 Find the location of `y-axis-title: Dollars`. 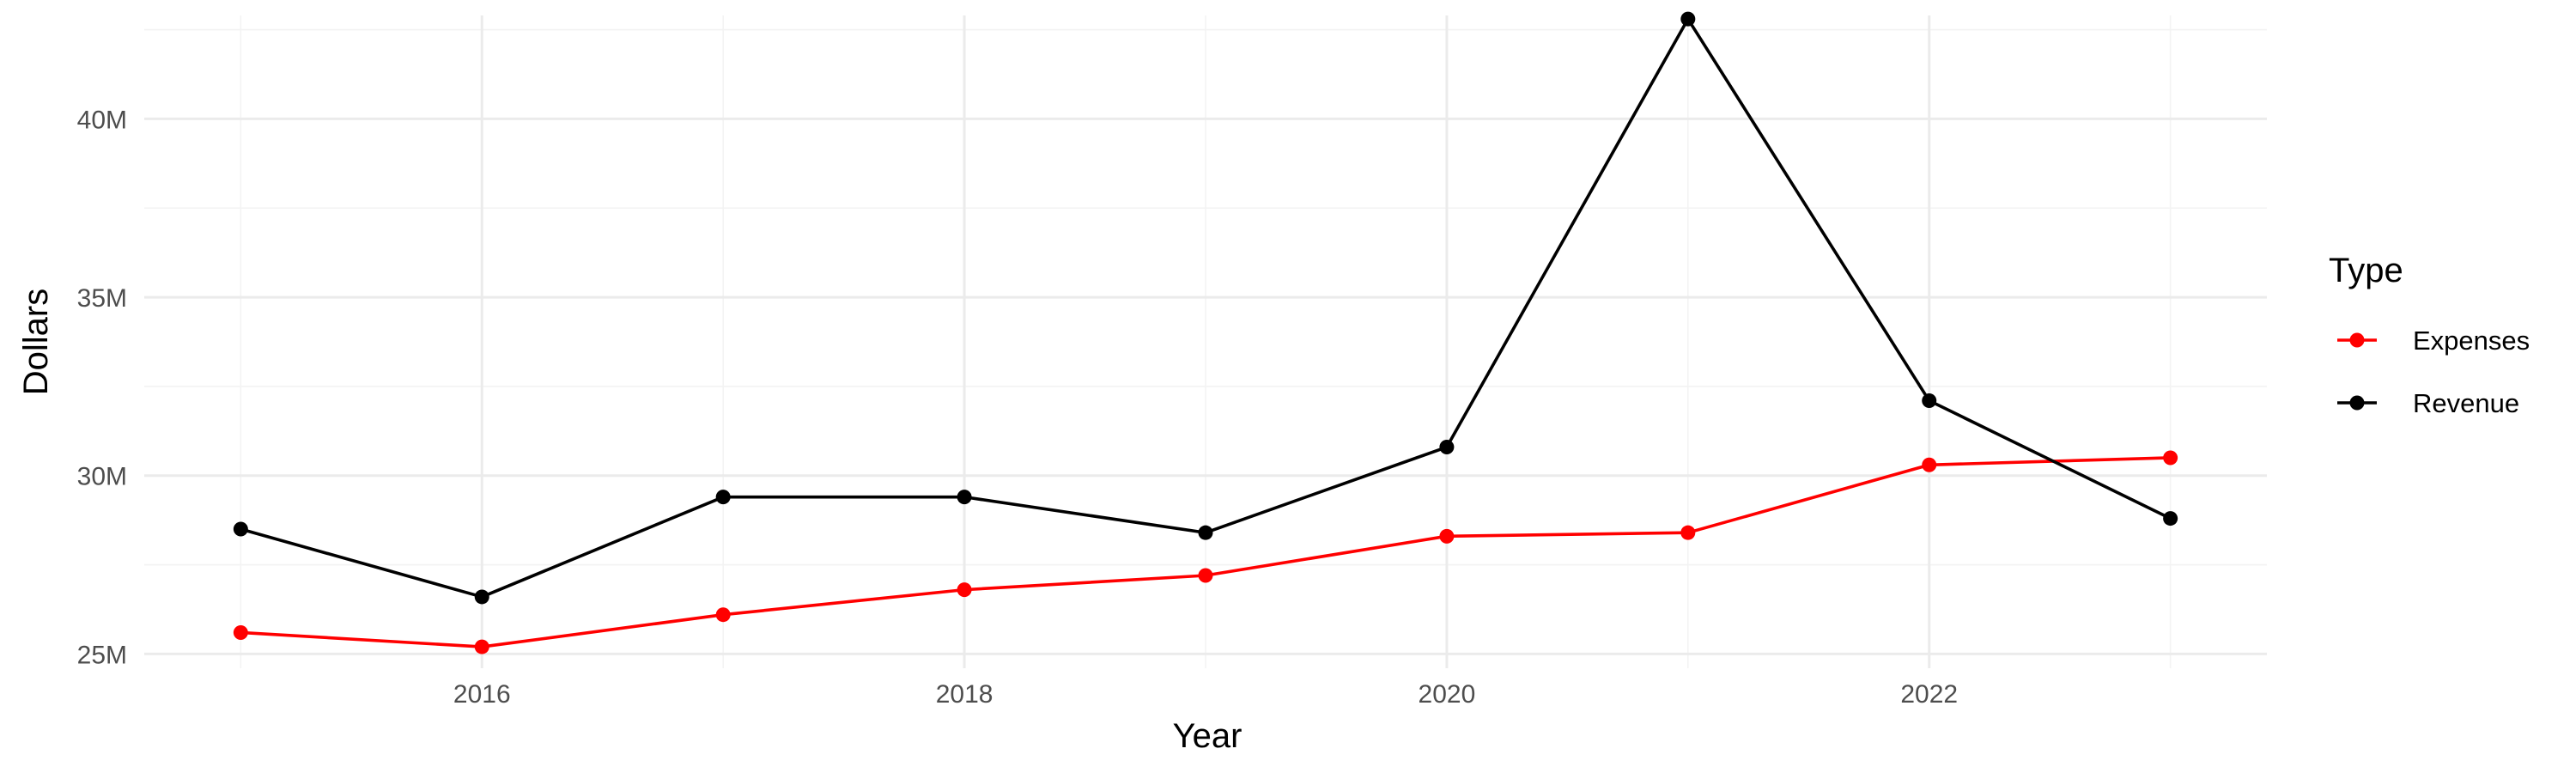

y-axis-title: Dollars is located at coordinates (36, 342).